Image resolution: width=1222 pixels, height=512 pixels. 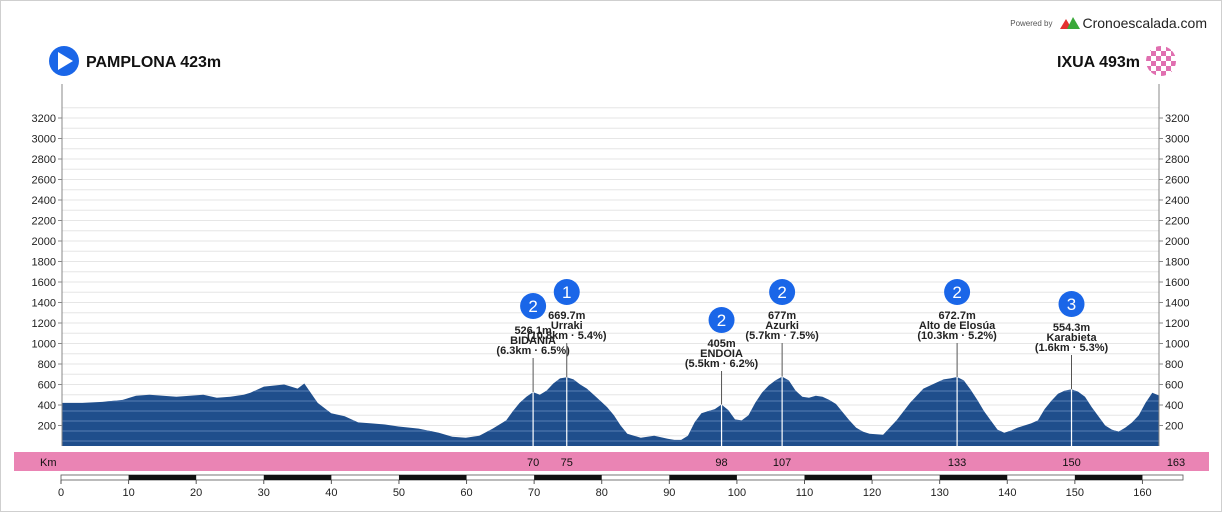 What do you see at coordinates (533, 341) in the screenshot?
I see `climb-name: BIDANIA` at bounding box center [533, 341].